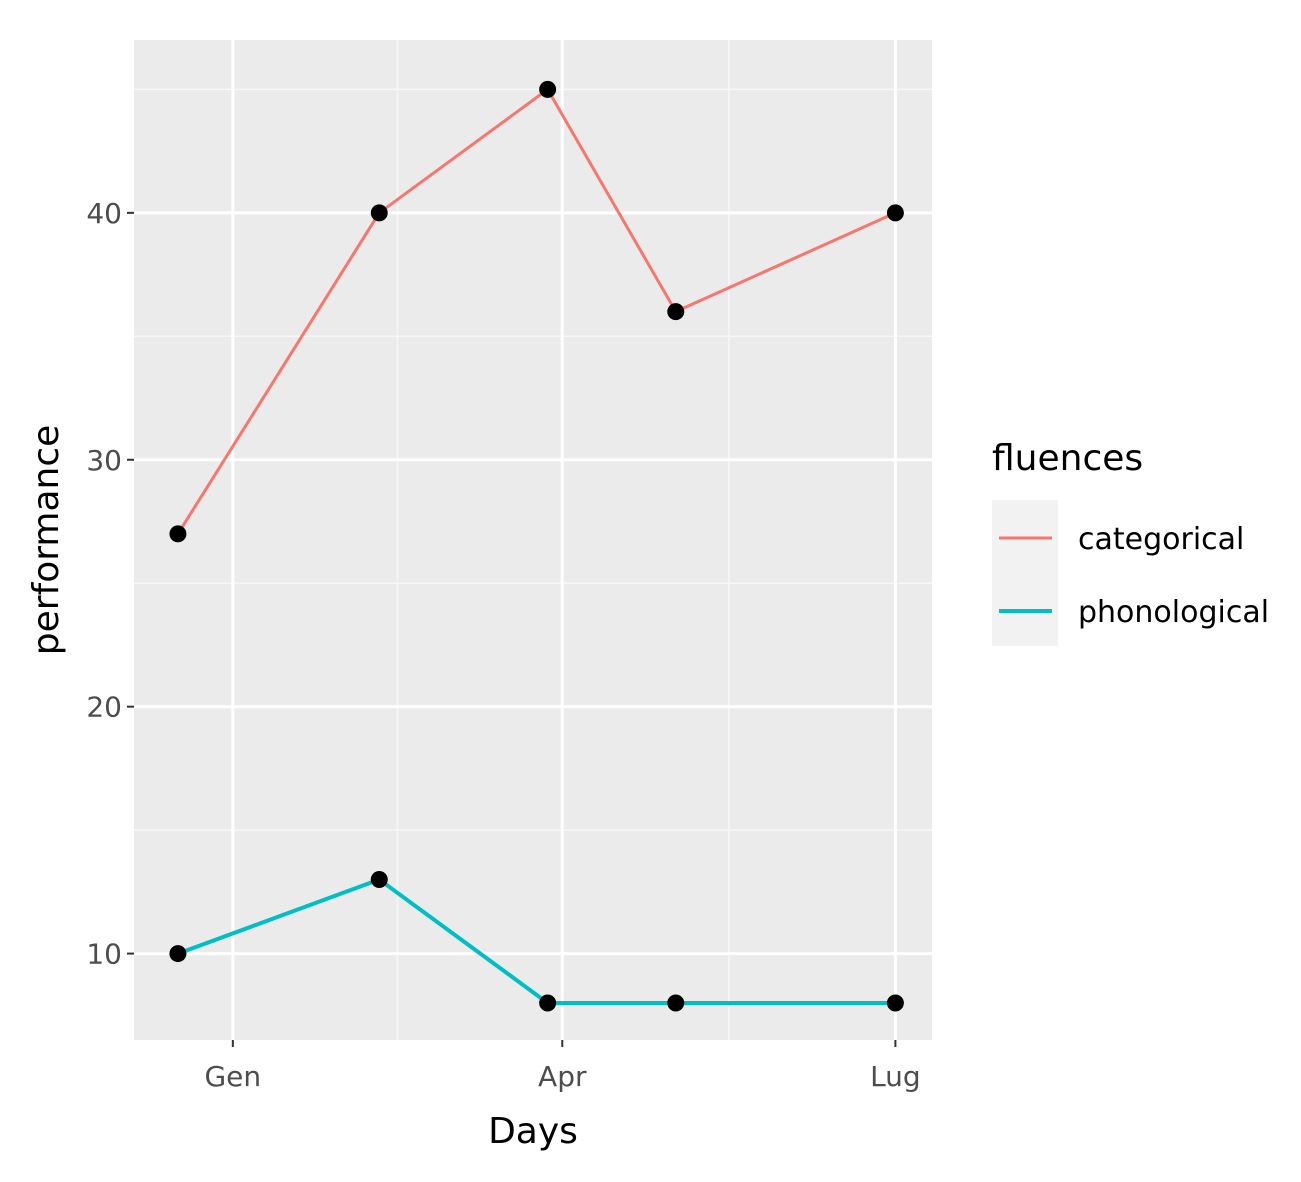  I want to click on x-tick-label: Apr, so click(562, 1076).